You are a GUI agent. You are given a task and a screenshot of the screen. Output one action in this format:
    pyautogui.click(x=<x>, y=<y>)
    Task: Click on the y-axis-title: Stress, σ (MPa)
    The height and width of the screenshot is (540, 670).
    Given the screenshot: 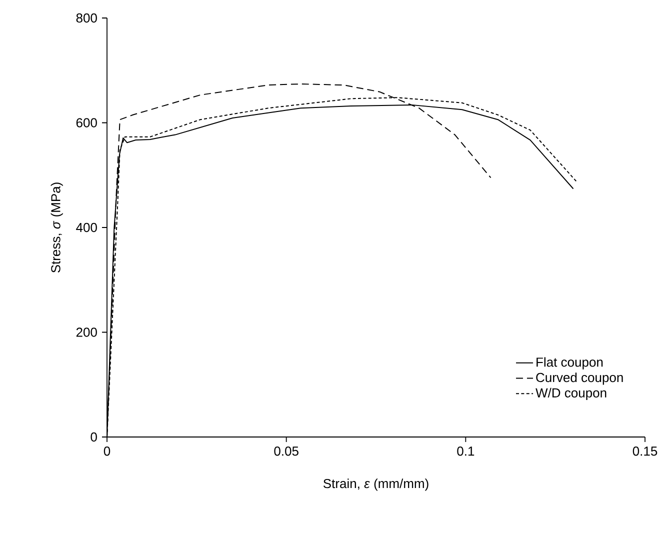 What is the action you would take?
    pyautogui.click(x=56, y=227)
    